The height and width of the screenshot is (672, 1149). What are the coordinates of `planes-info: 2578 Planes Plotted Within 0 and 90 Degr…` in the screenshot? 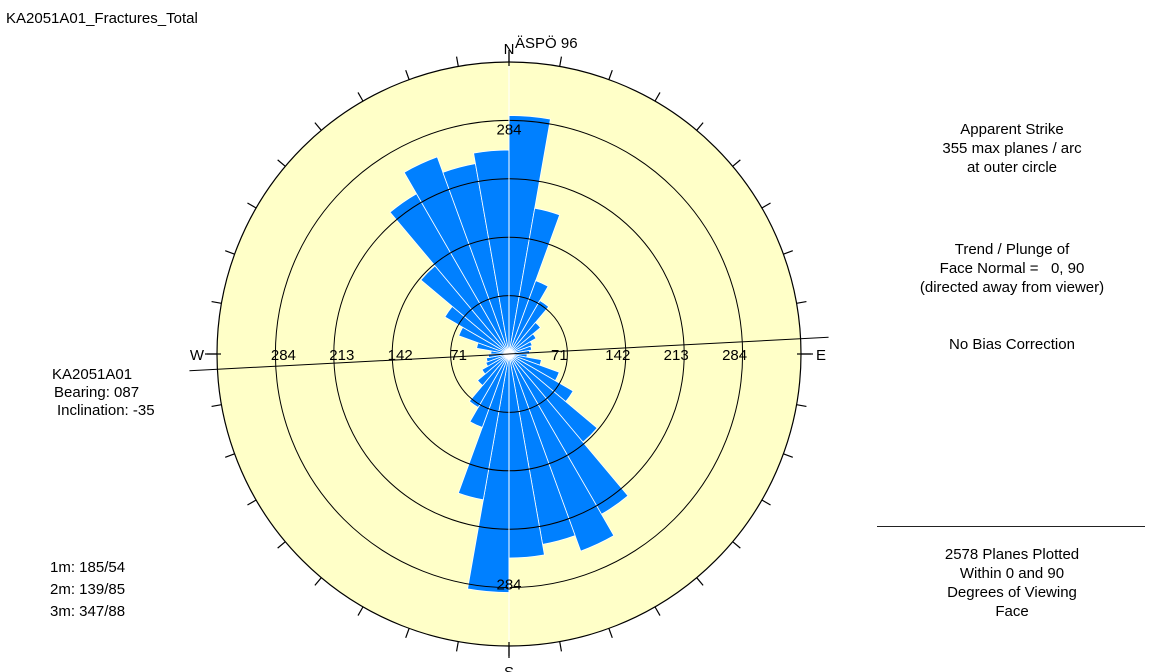 It's located at (1005, 583).